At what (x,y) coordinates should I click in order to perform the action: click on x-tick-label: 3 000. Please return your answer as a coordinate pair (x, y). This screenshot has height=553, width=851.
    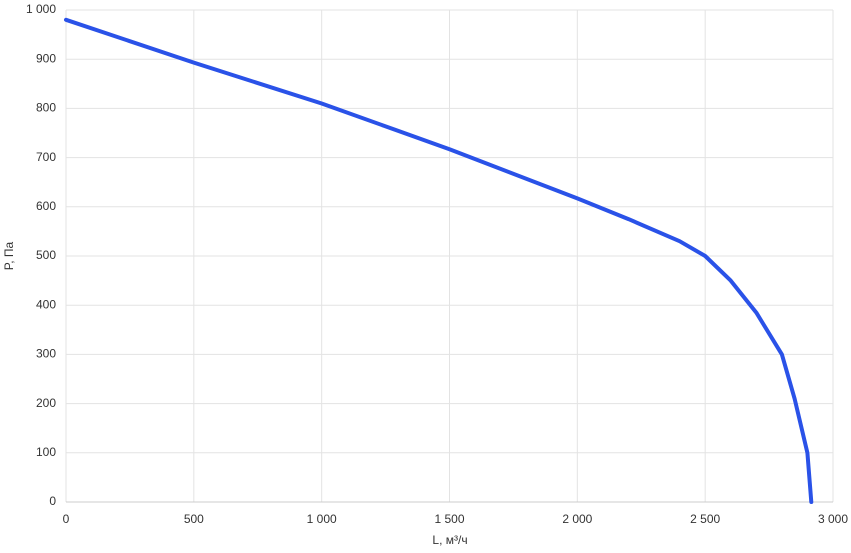
    Looking at the image, I should click on (833, 519).